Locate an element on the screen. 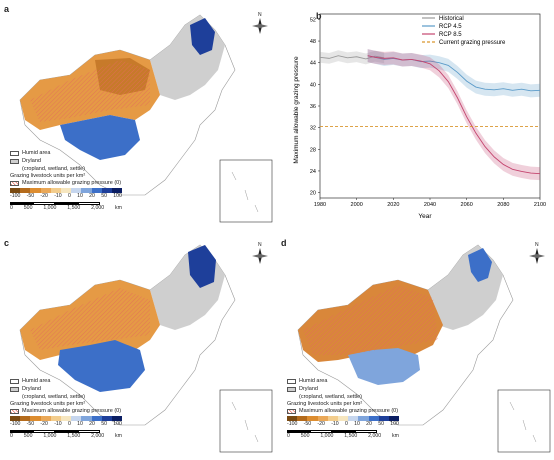 The width and height of the screenshot is (554, 460). panel-label-a: a is located at coordinates (7, 9).